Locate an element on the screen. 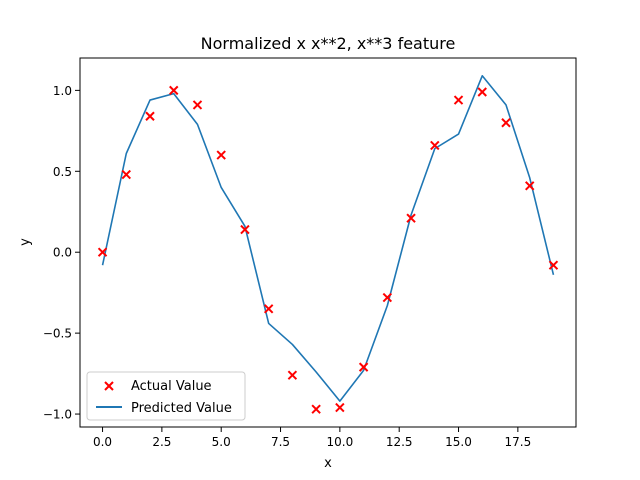 The width and height of the screenshot is (640, 480). legend-label-actual: Actual Value is located at coordinates (171, 386).